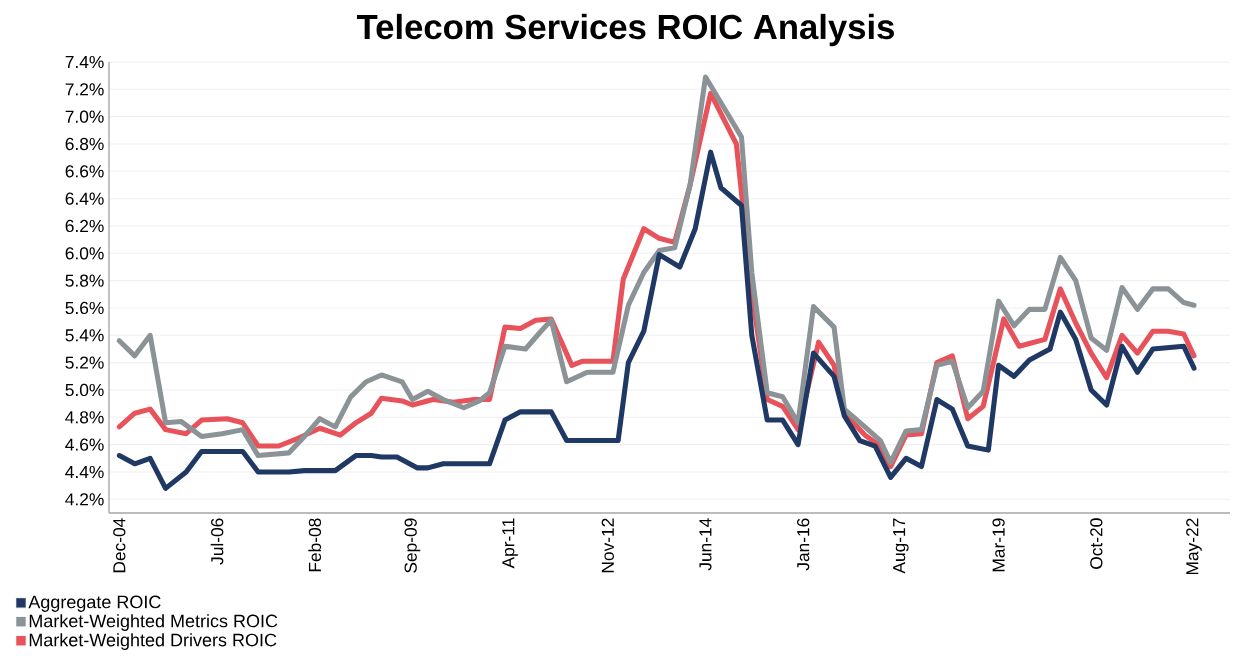 Image resolution: width=1252 pixels, height=667 pixels. Describe the element at coordinates (84, 335) in the screenshot. I see `y-tick-label: 5.4%` at that location.